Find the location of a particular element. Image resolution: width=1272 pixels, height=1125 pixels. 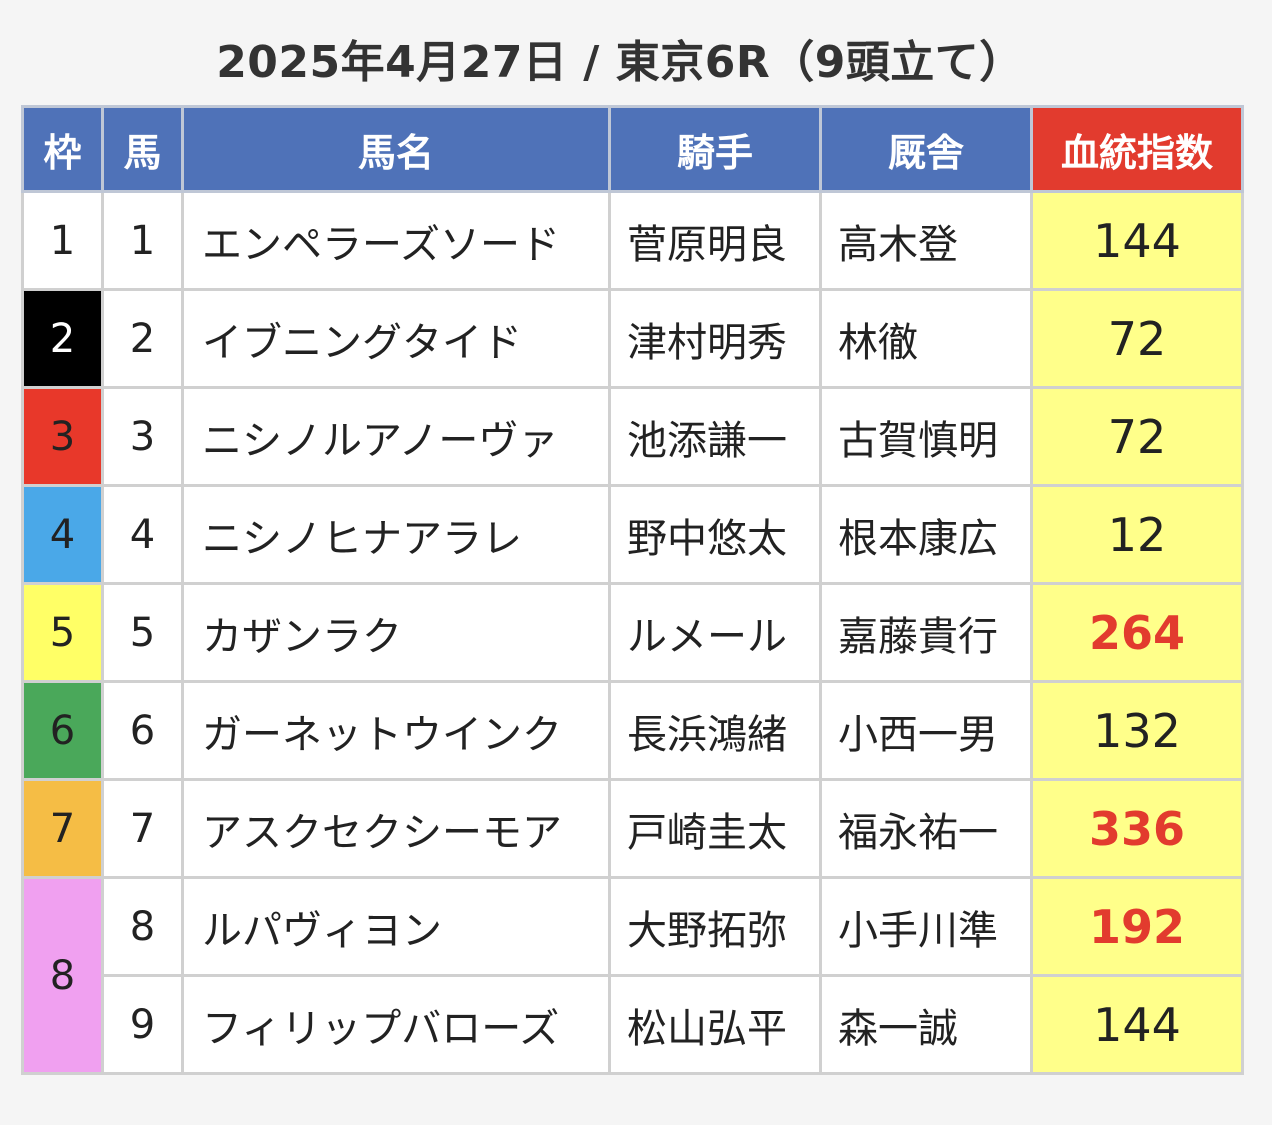

horse-name-cell: ガーネットウインク is located at coordinates (396, 730).